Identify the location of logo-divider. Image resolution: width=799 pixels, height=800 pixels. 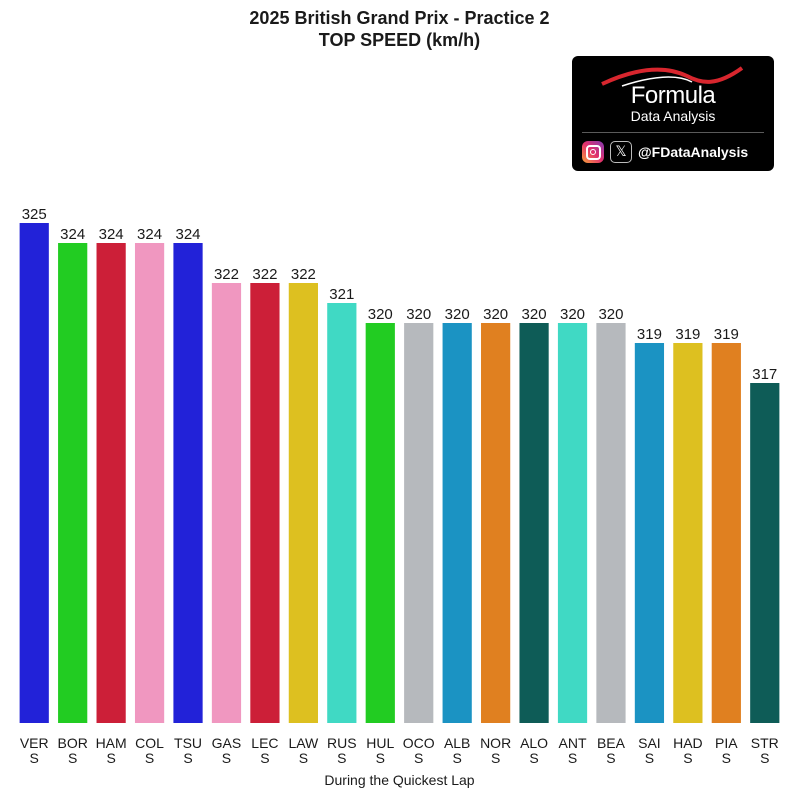
(673, 132).